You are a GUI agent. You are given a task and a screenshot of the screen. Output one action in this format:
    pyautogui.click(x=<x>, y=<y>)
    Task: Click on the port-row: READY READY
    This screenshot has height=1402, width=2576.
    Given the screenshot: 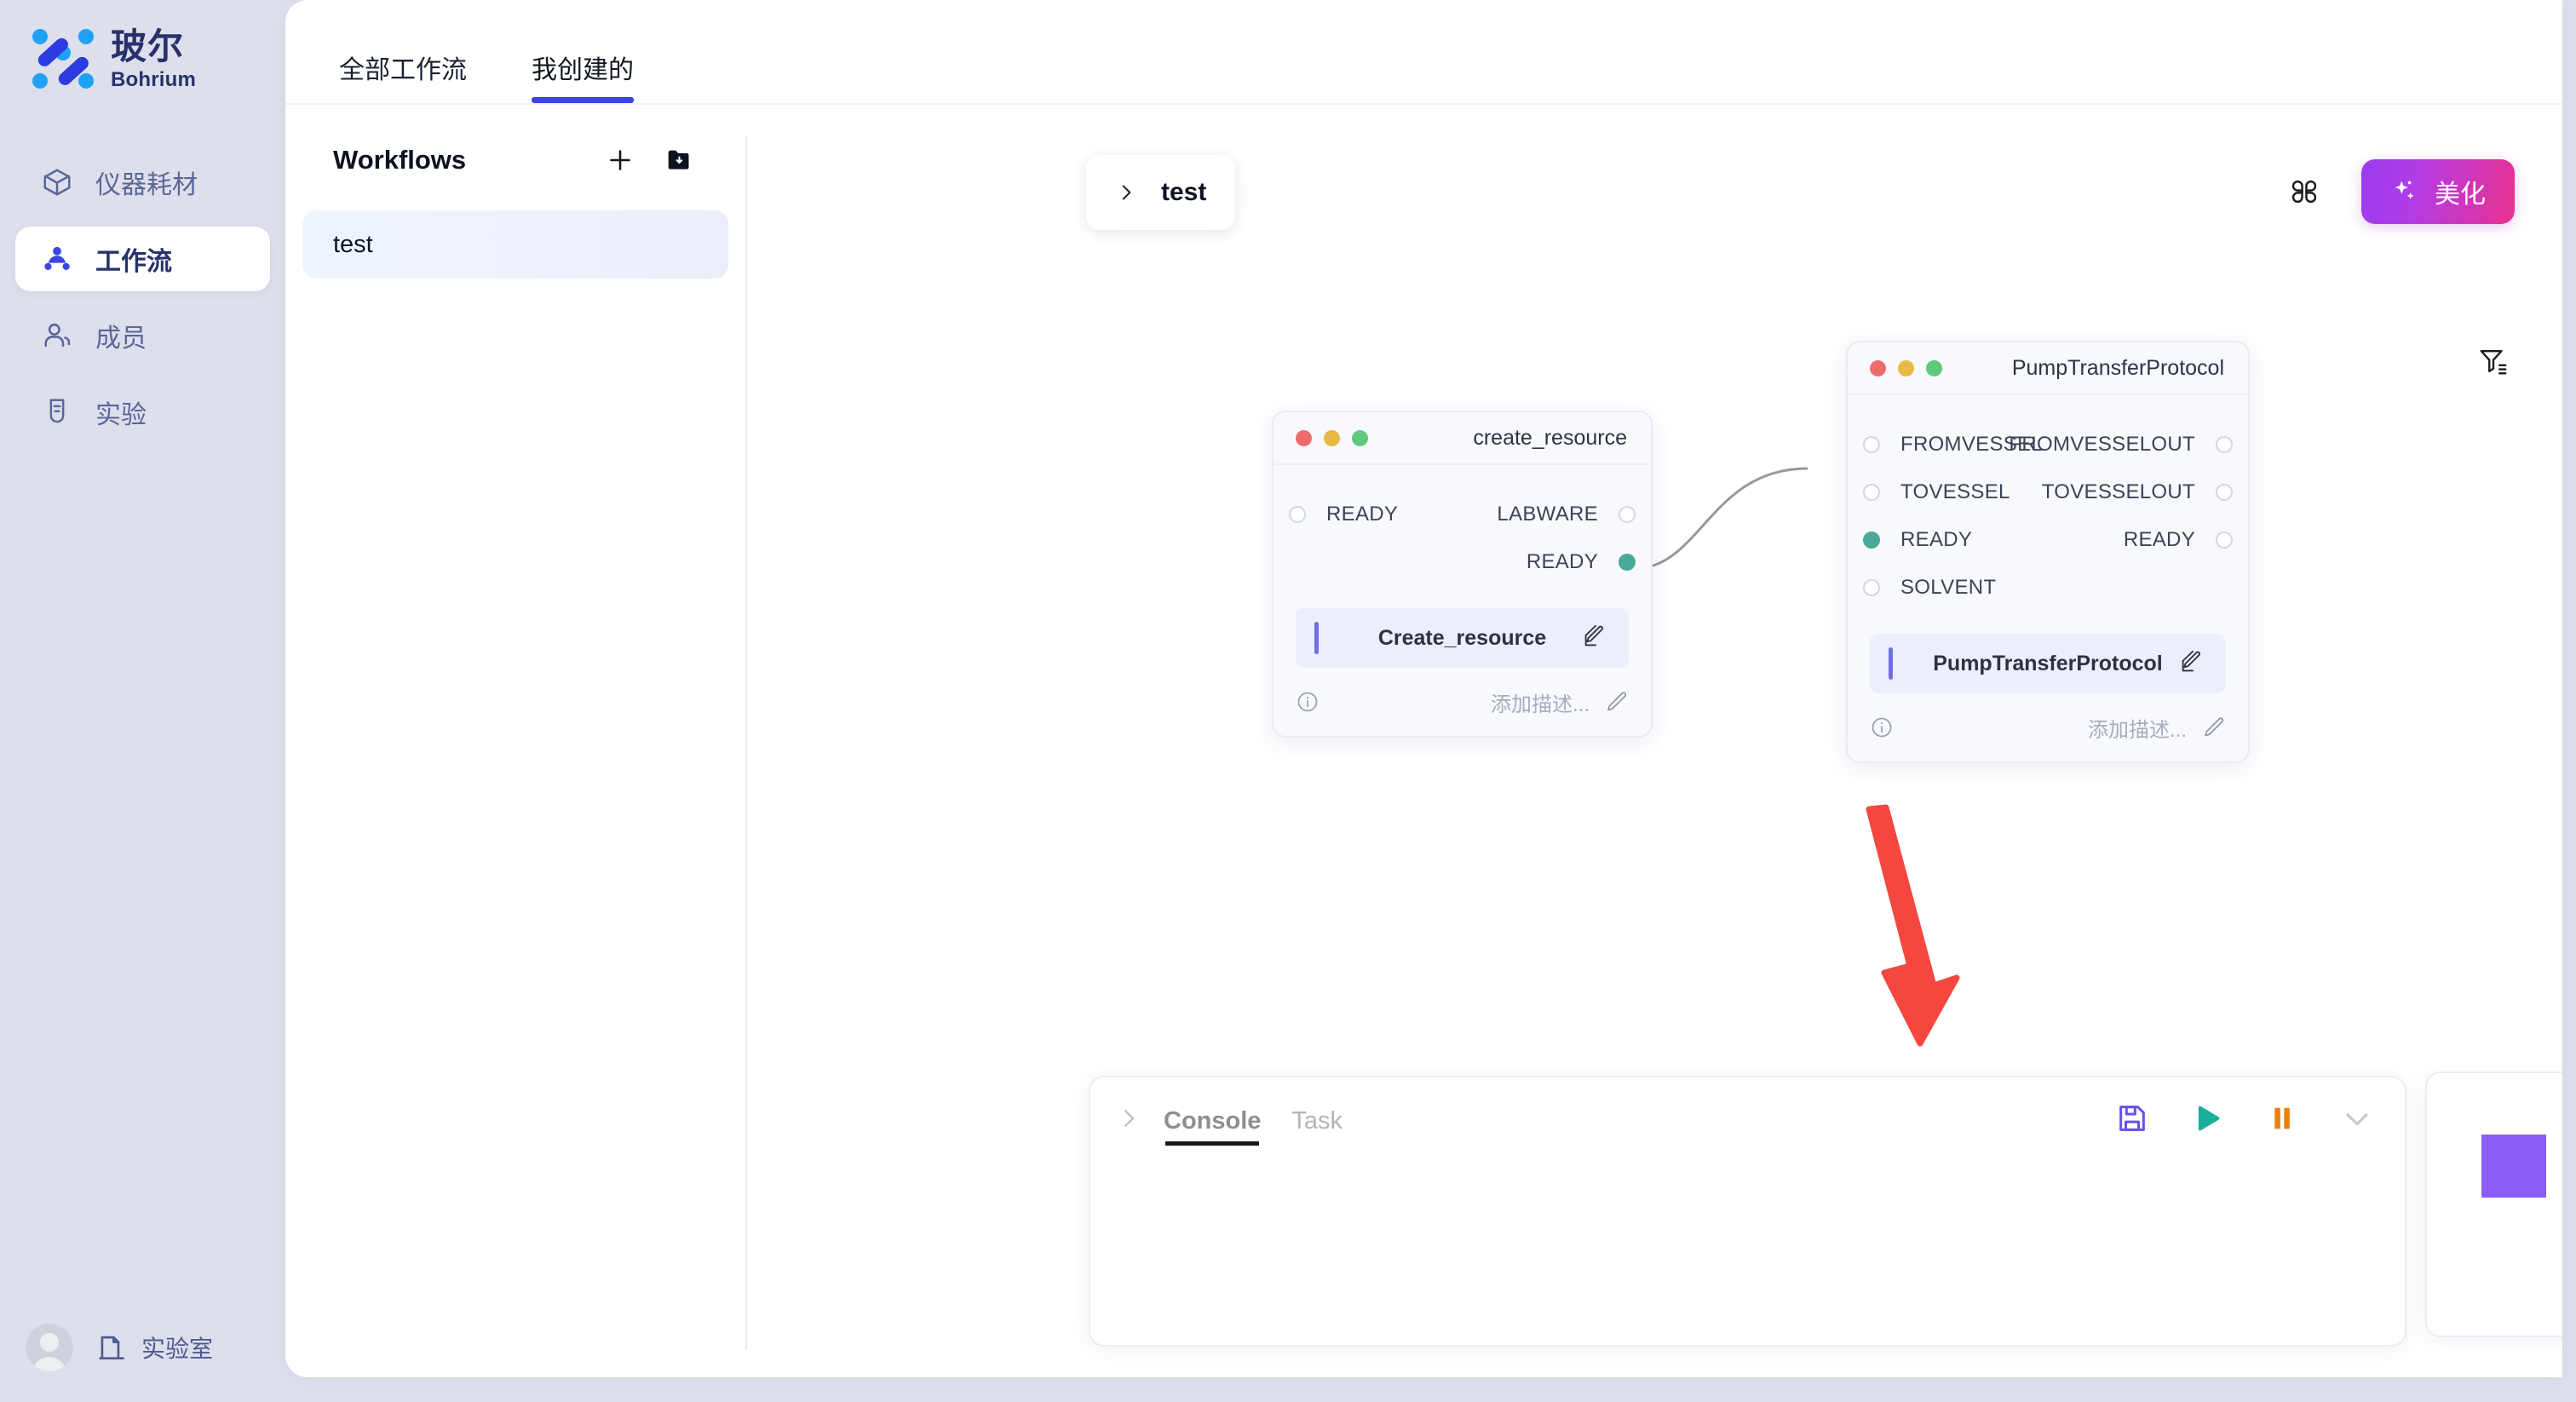 What is the action you would take?
    pyautogui.click(x=2048, y=540)
    